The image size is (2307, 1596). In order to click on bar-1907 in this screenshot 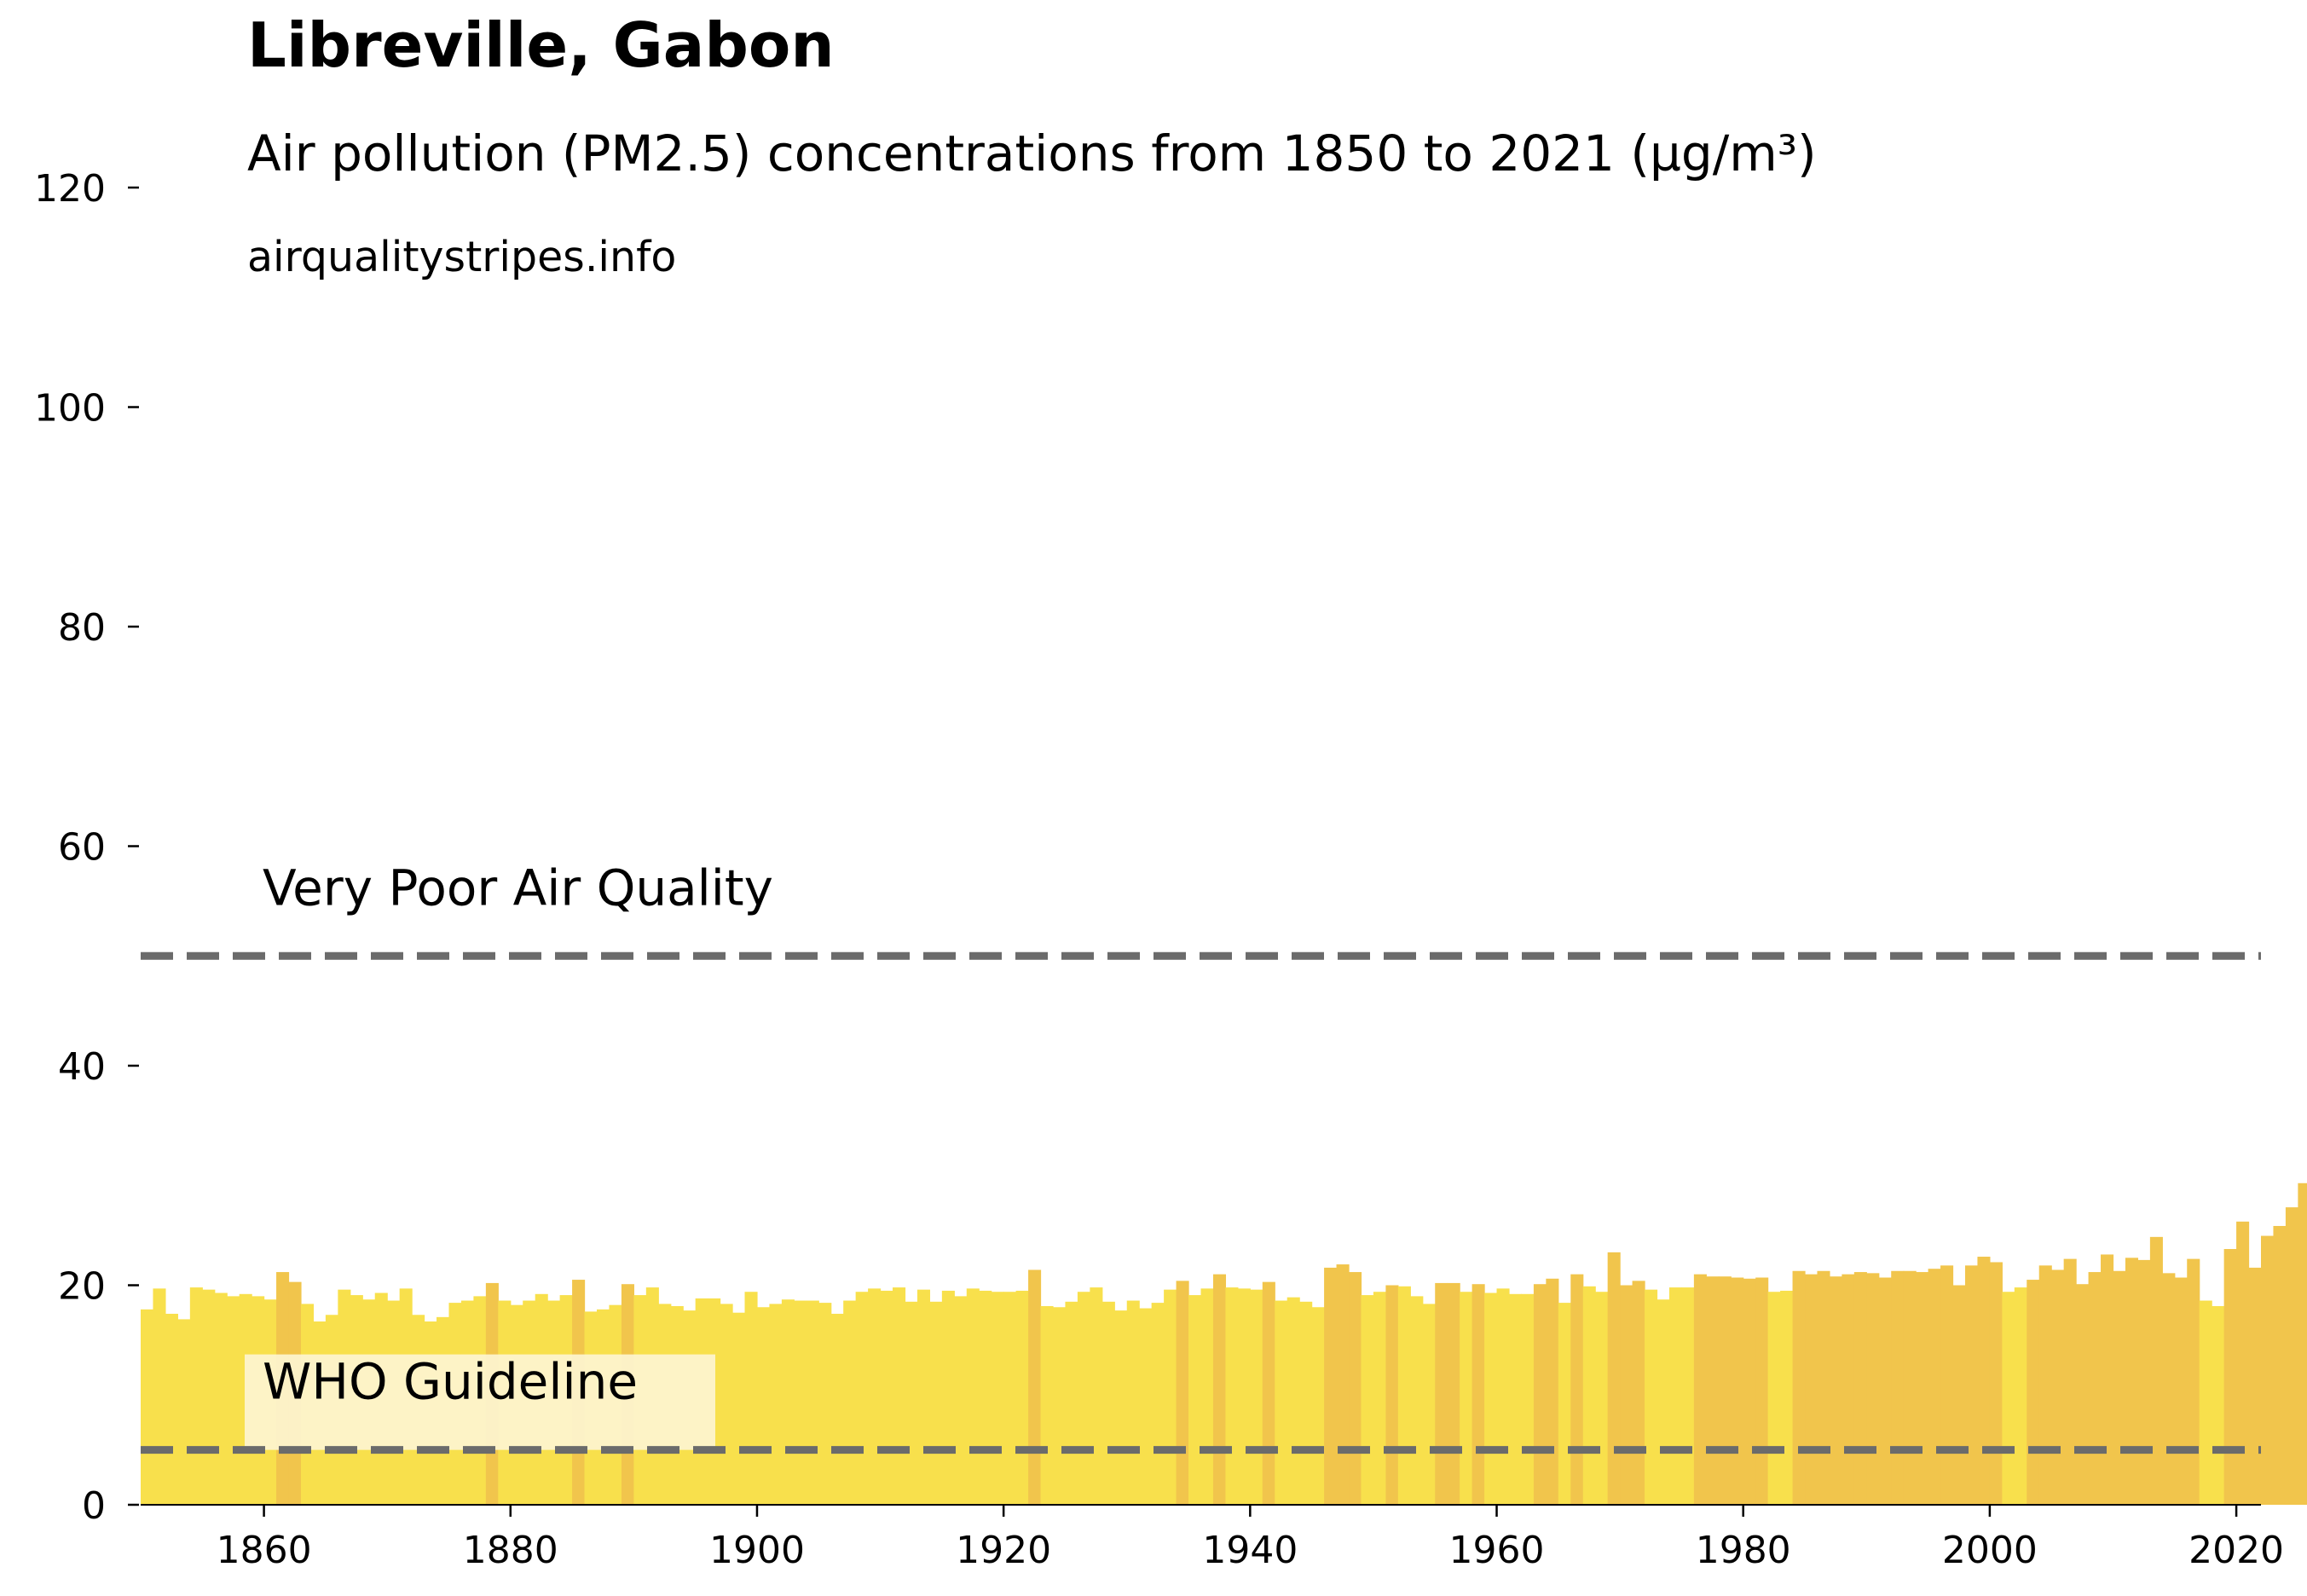, I will do `click(850, 1402)`.